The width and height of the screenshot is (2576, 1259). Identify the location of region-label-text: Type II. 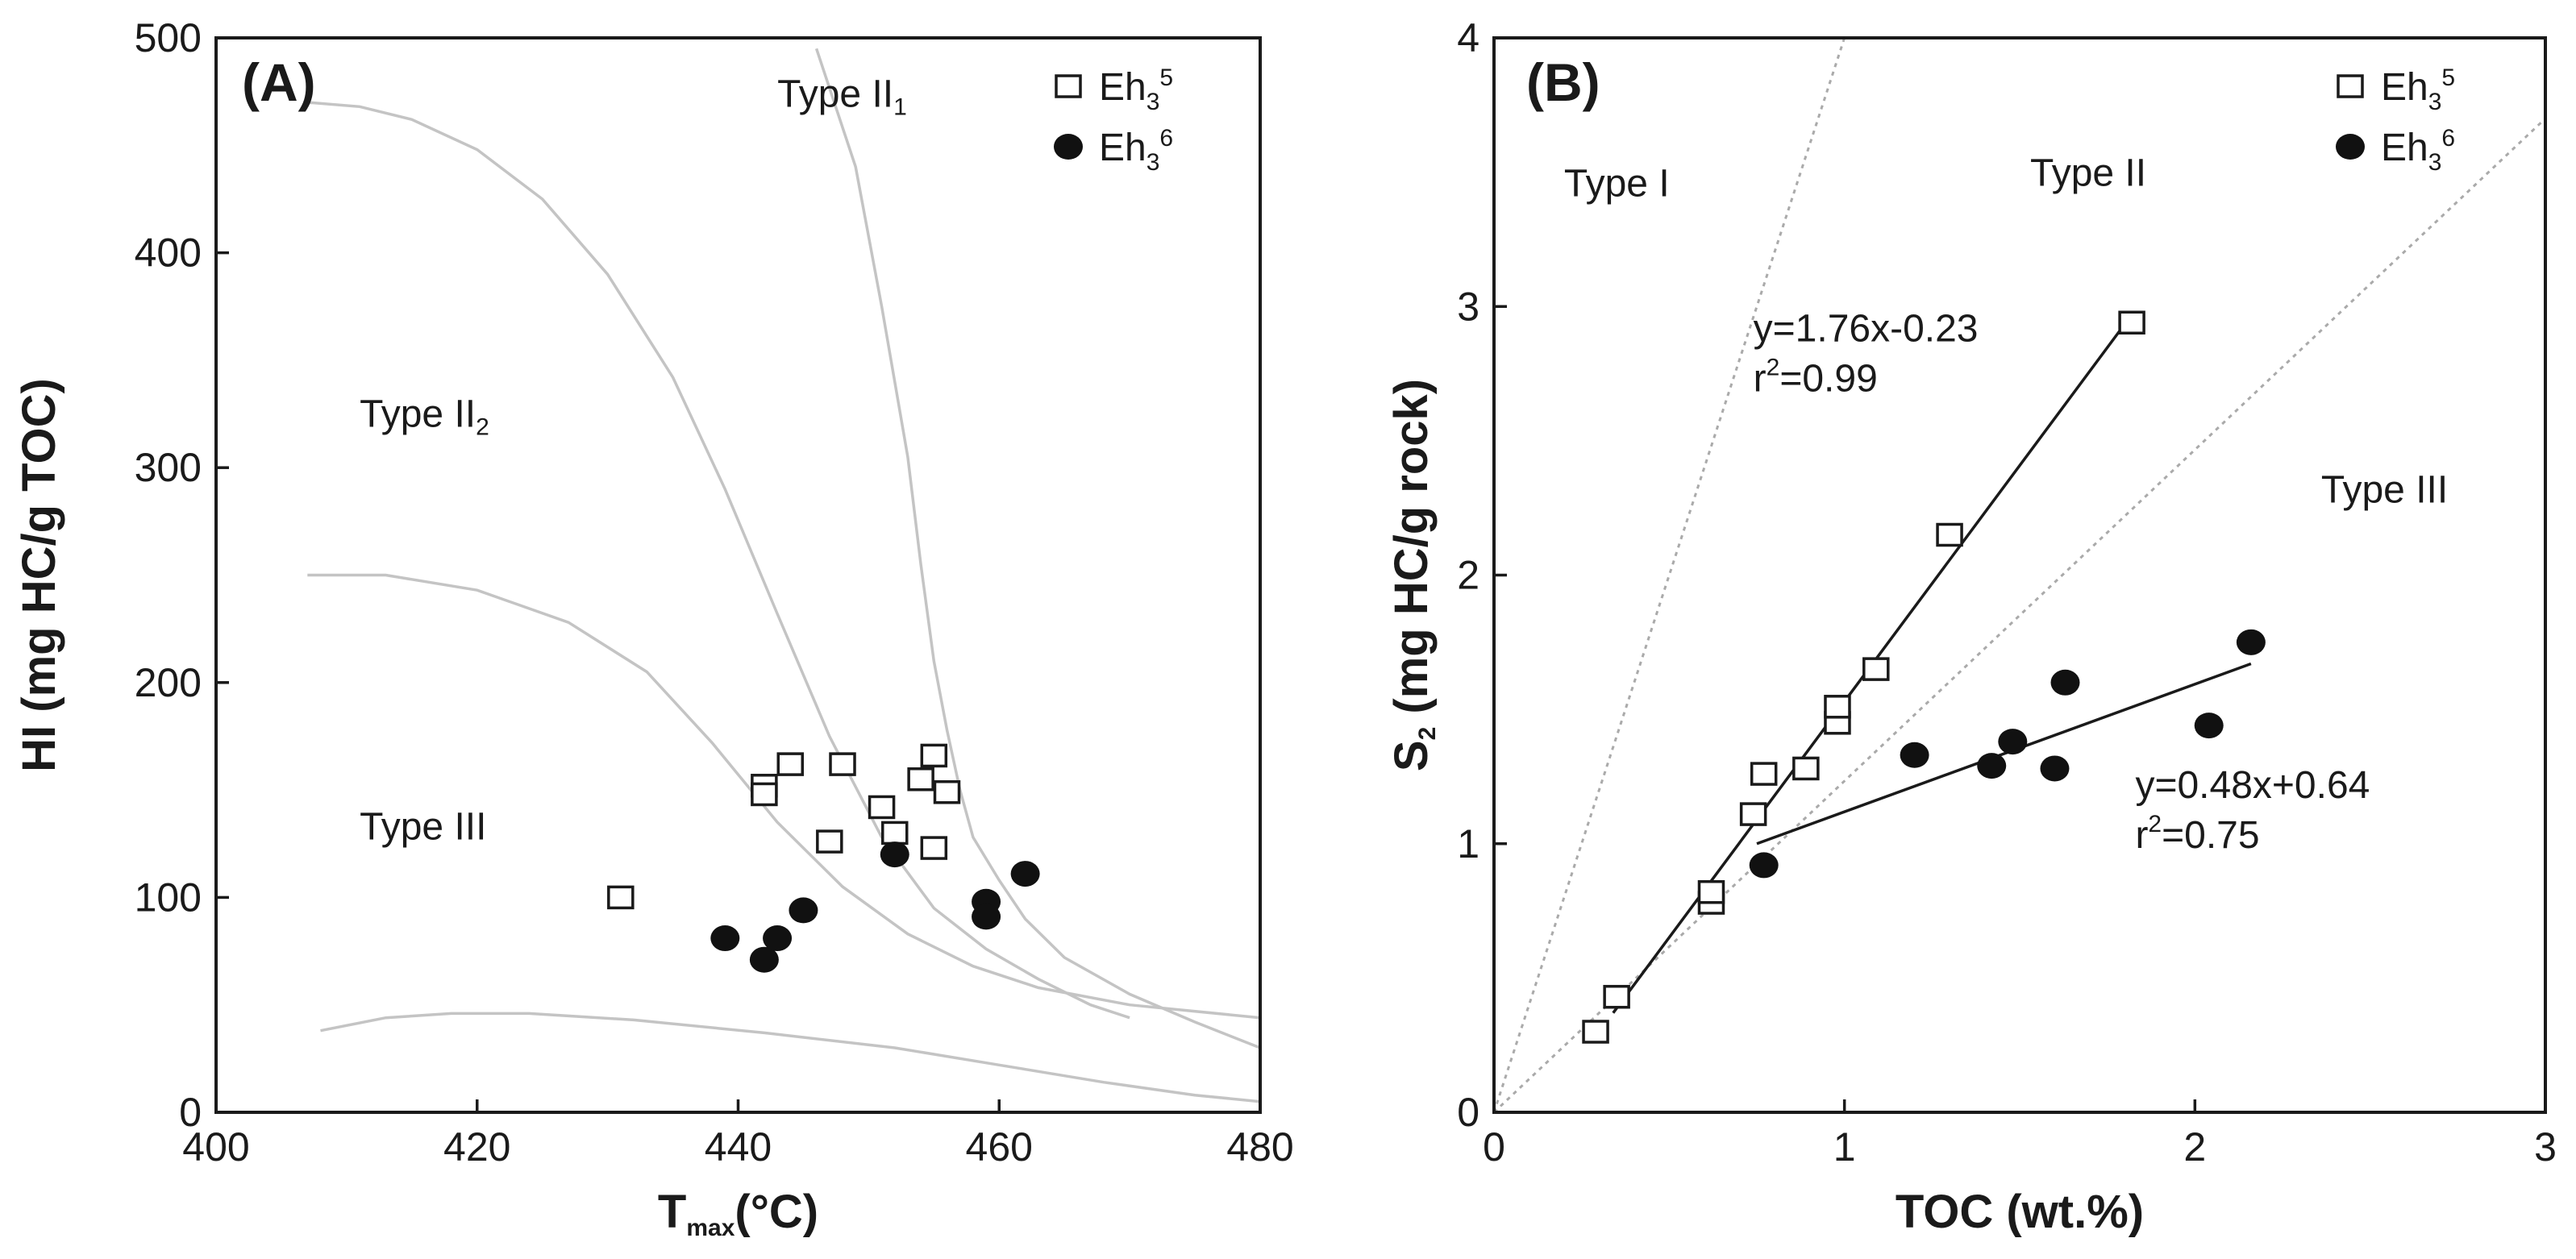
(418, 414).